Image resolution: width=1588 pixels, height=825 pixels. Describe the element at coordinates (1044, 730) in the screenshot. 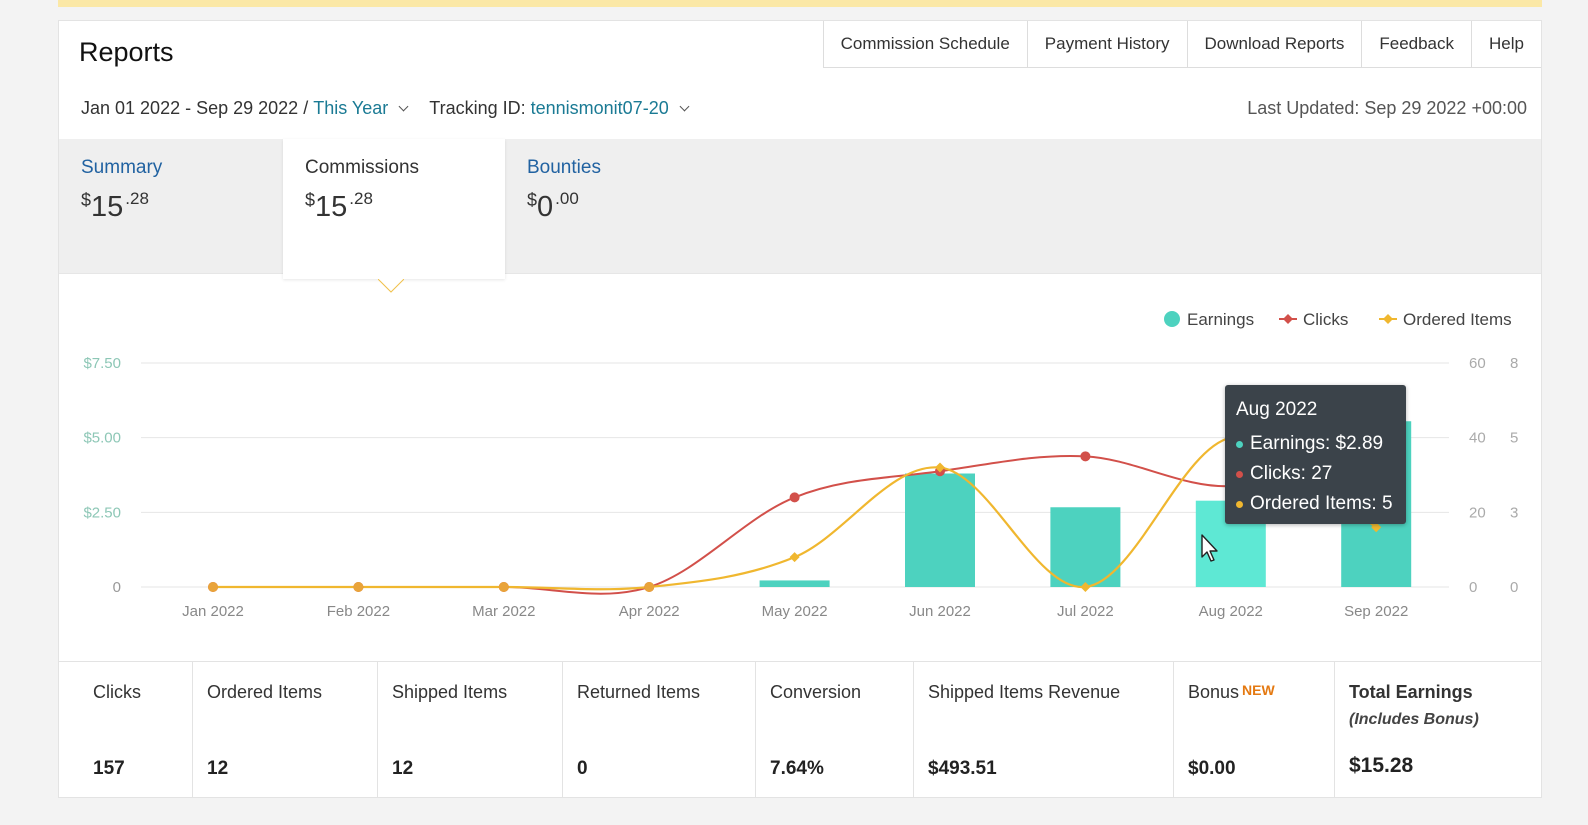

I see `metric-shipped-revenue: Shipped Items Revenue $493.51` at that location.